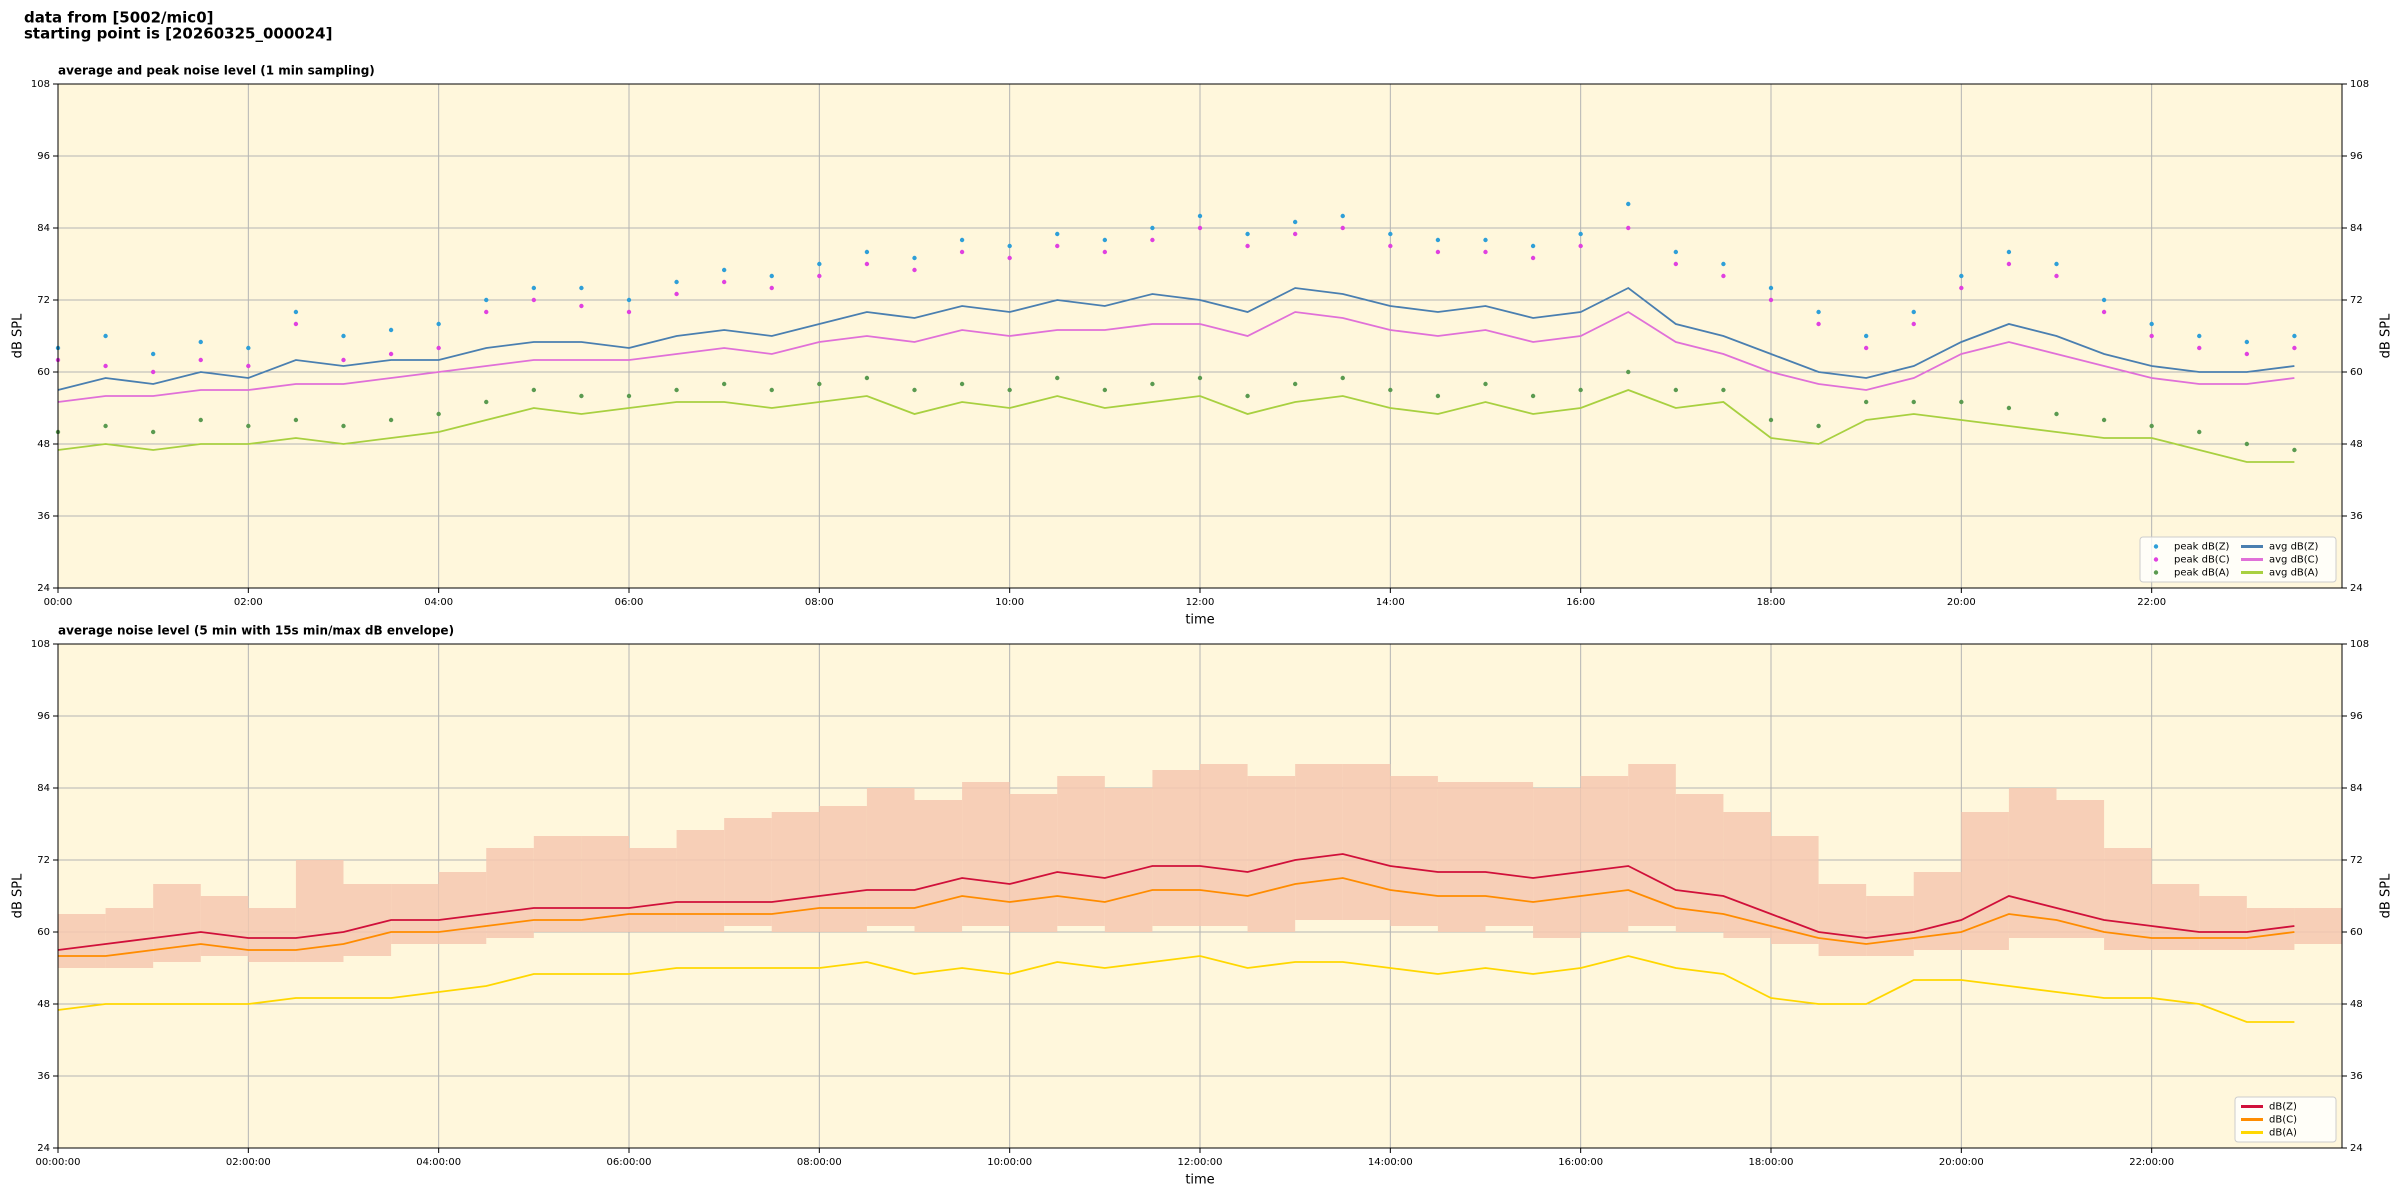  What do you see at coordinates (629, 602) in the screenshot?
I see `x-tick-label: 06:00` at bounding box center [629, 602].